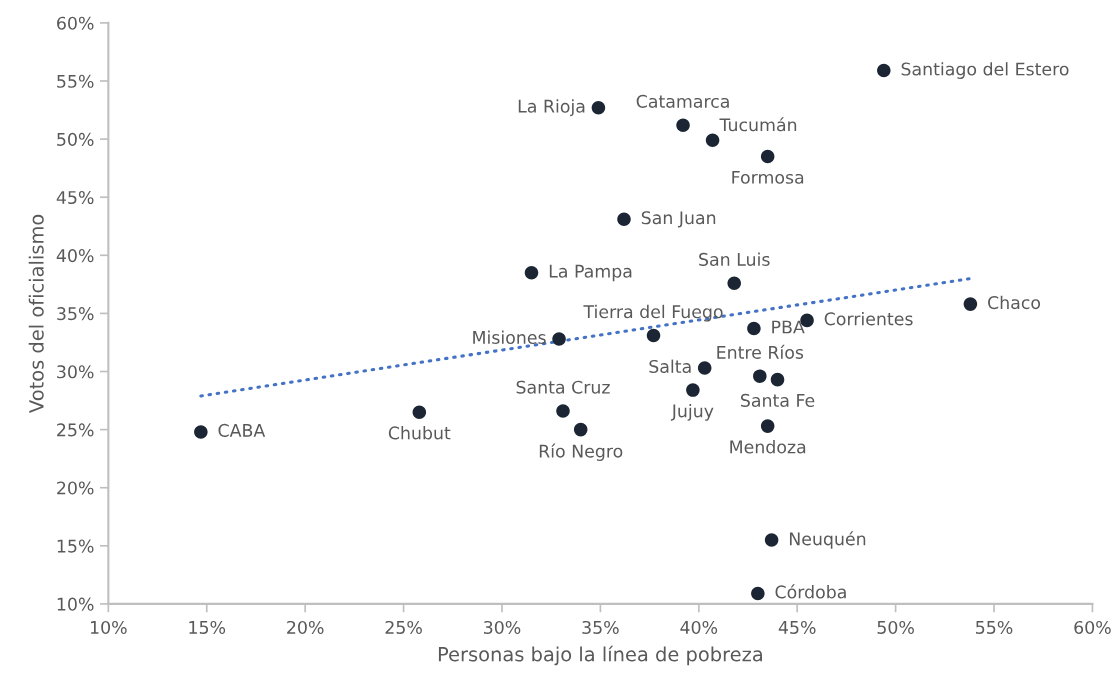  What do you see at coordinates (502, 627) in the screenshot?
I see `x-tick-label: 30%` at bounding box center [502, 627].